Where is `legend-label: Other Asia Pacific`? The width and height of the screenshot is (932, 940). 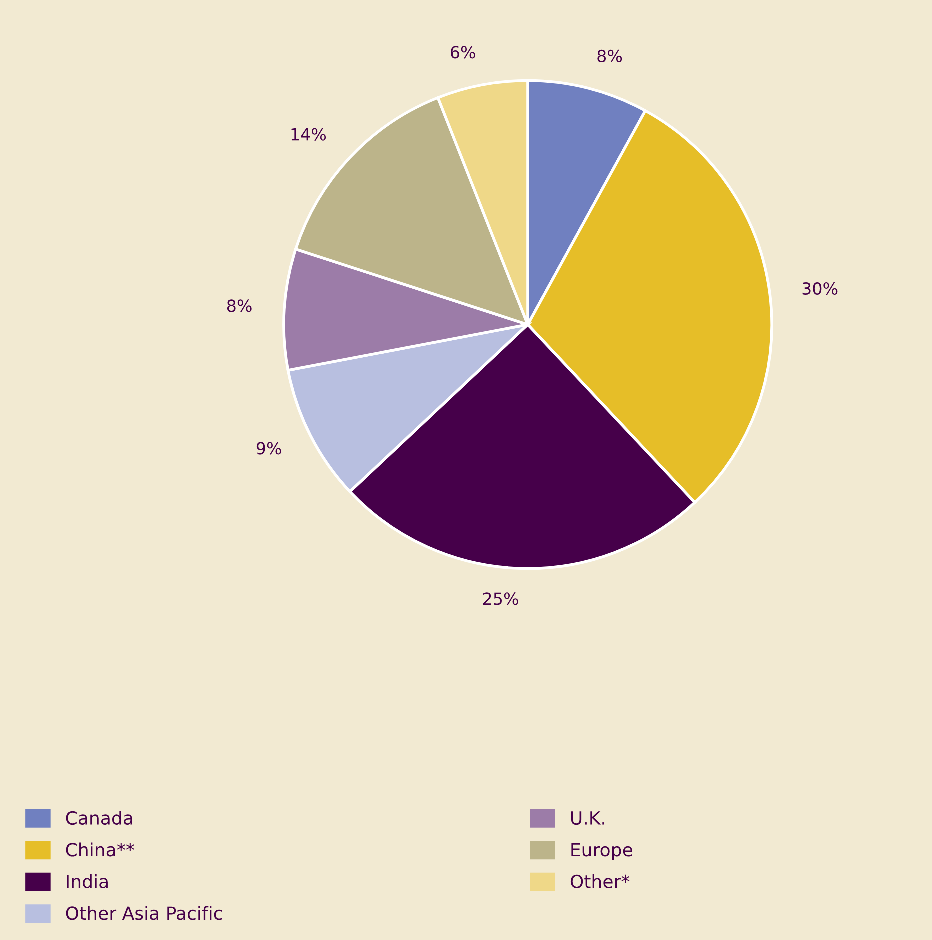 legend-label: Other Asia Pacific is located at coordinates (144, 913).